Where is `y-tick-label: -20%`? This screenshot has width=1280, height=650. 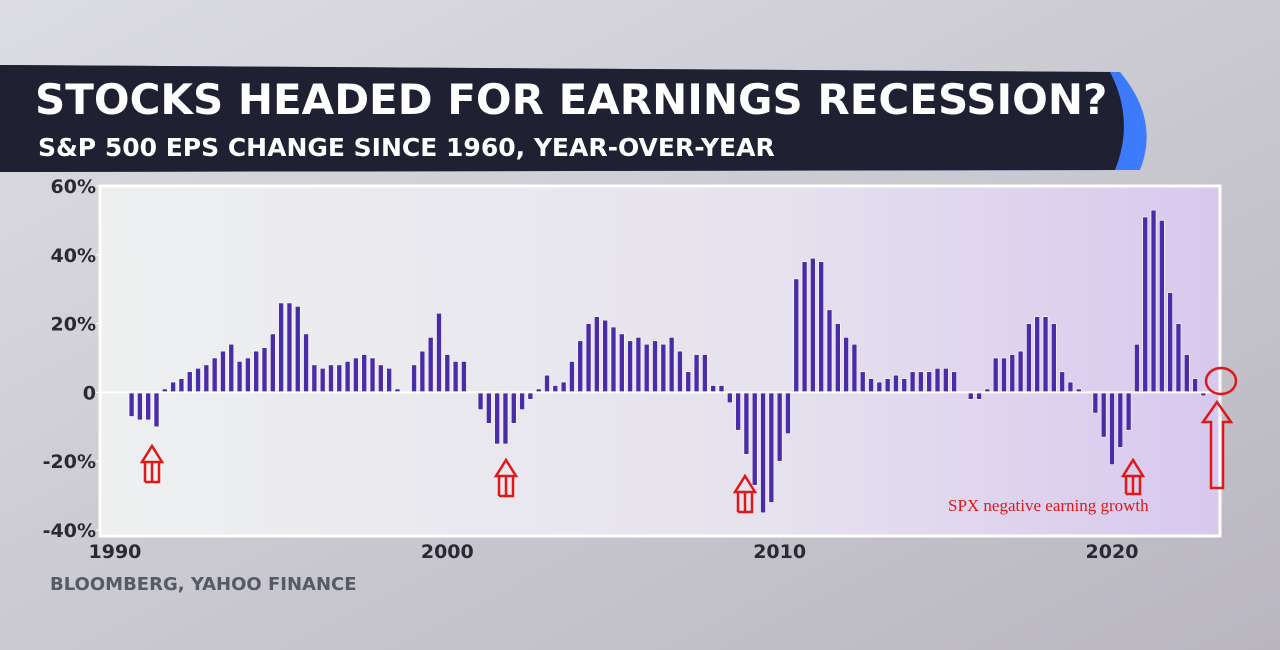
y-tick-label: -20% is located at coordinates (69, 462).